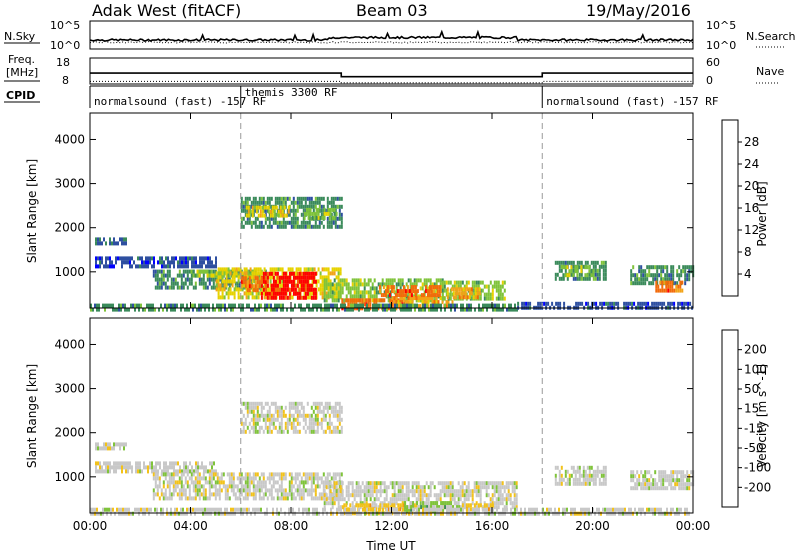 This screenshot has width=800, height=554. I want to click on colorbar-tick-label: 200, so click(755, 350).